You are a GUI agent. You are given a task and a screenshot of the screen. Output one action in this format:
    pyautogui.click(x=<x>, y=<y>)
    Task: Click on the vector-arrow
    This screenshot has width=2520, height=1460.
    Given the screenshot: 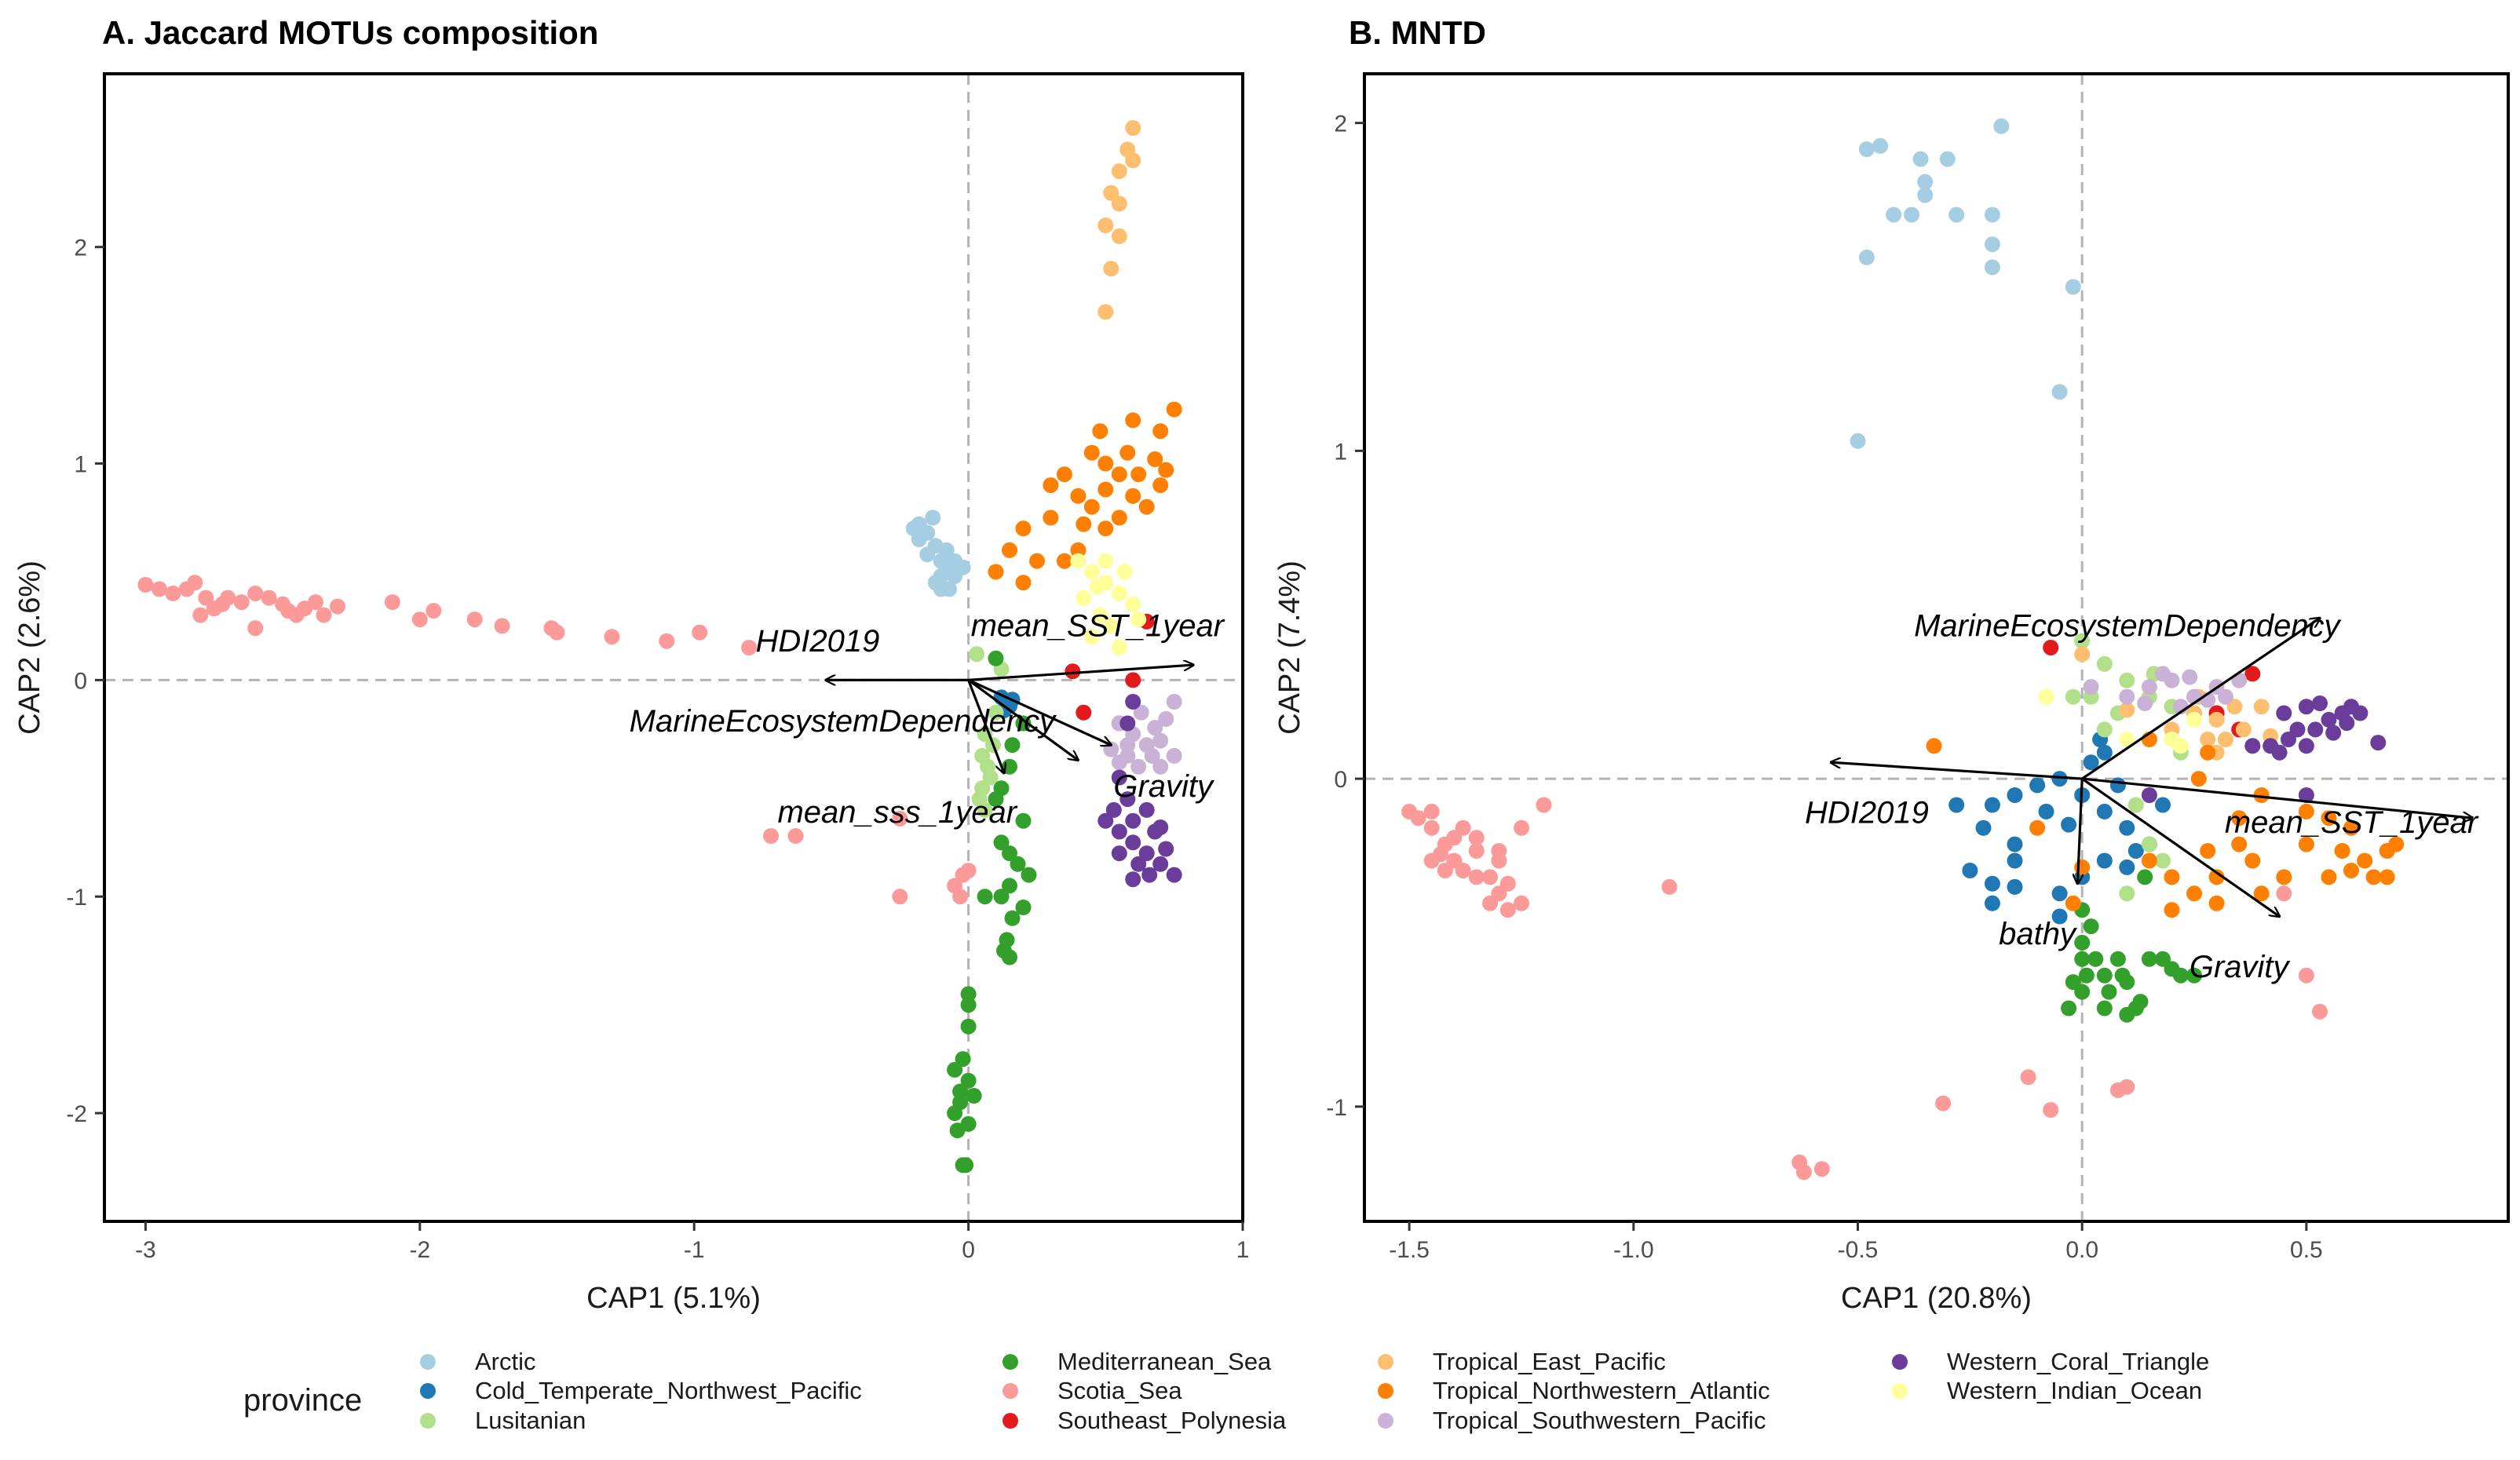 What is the action you would take?
    pyautogui.click(x=985, y=726)
    